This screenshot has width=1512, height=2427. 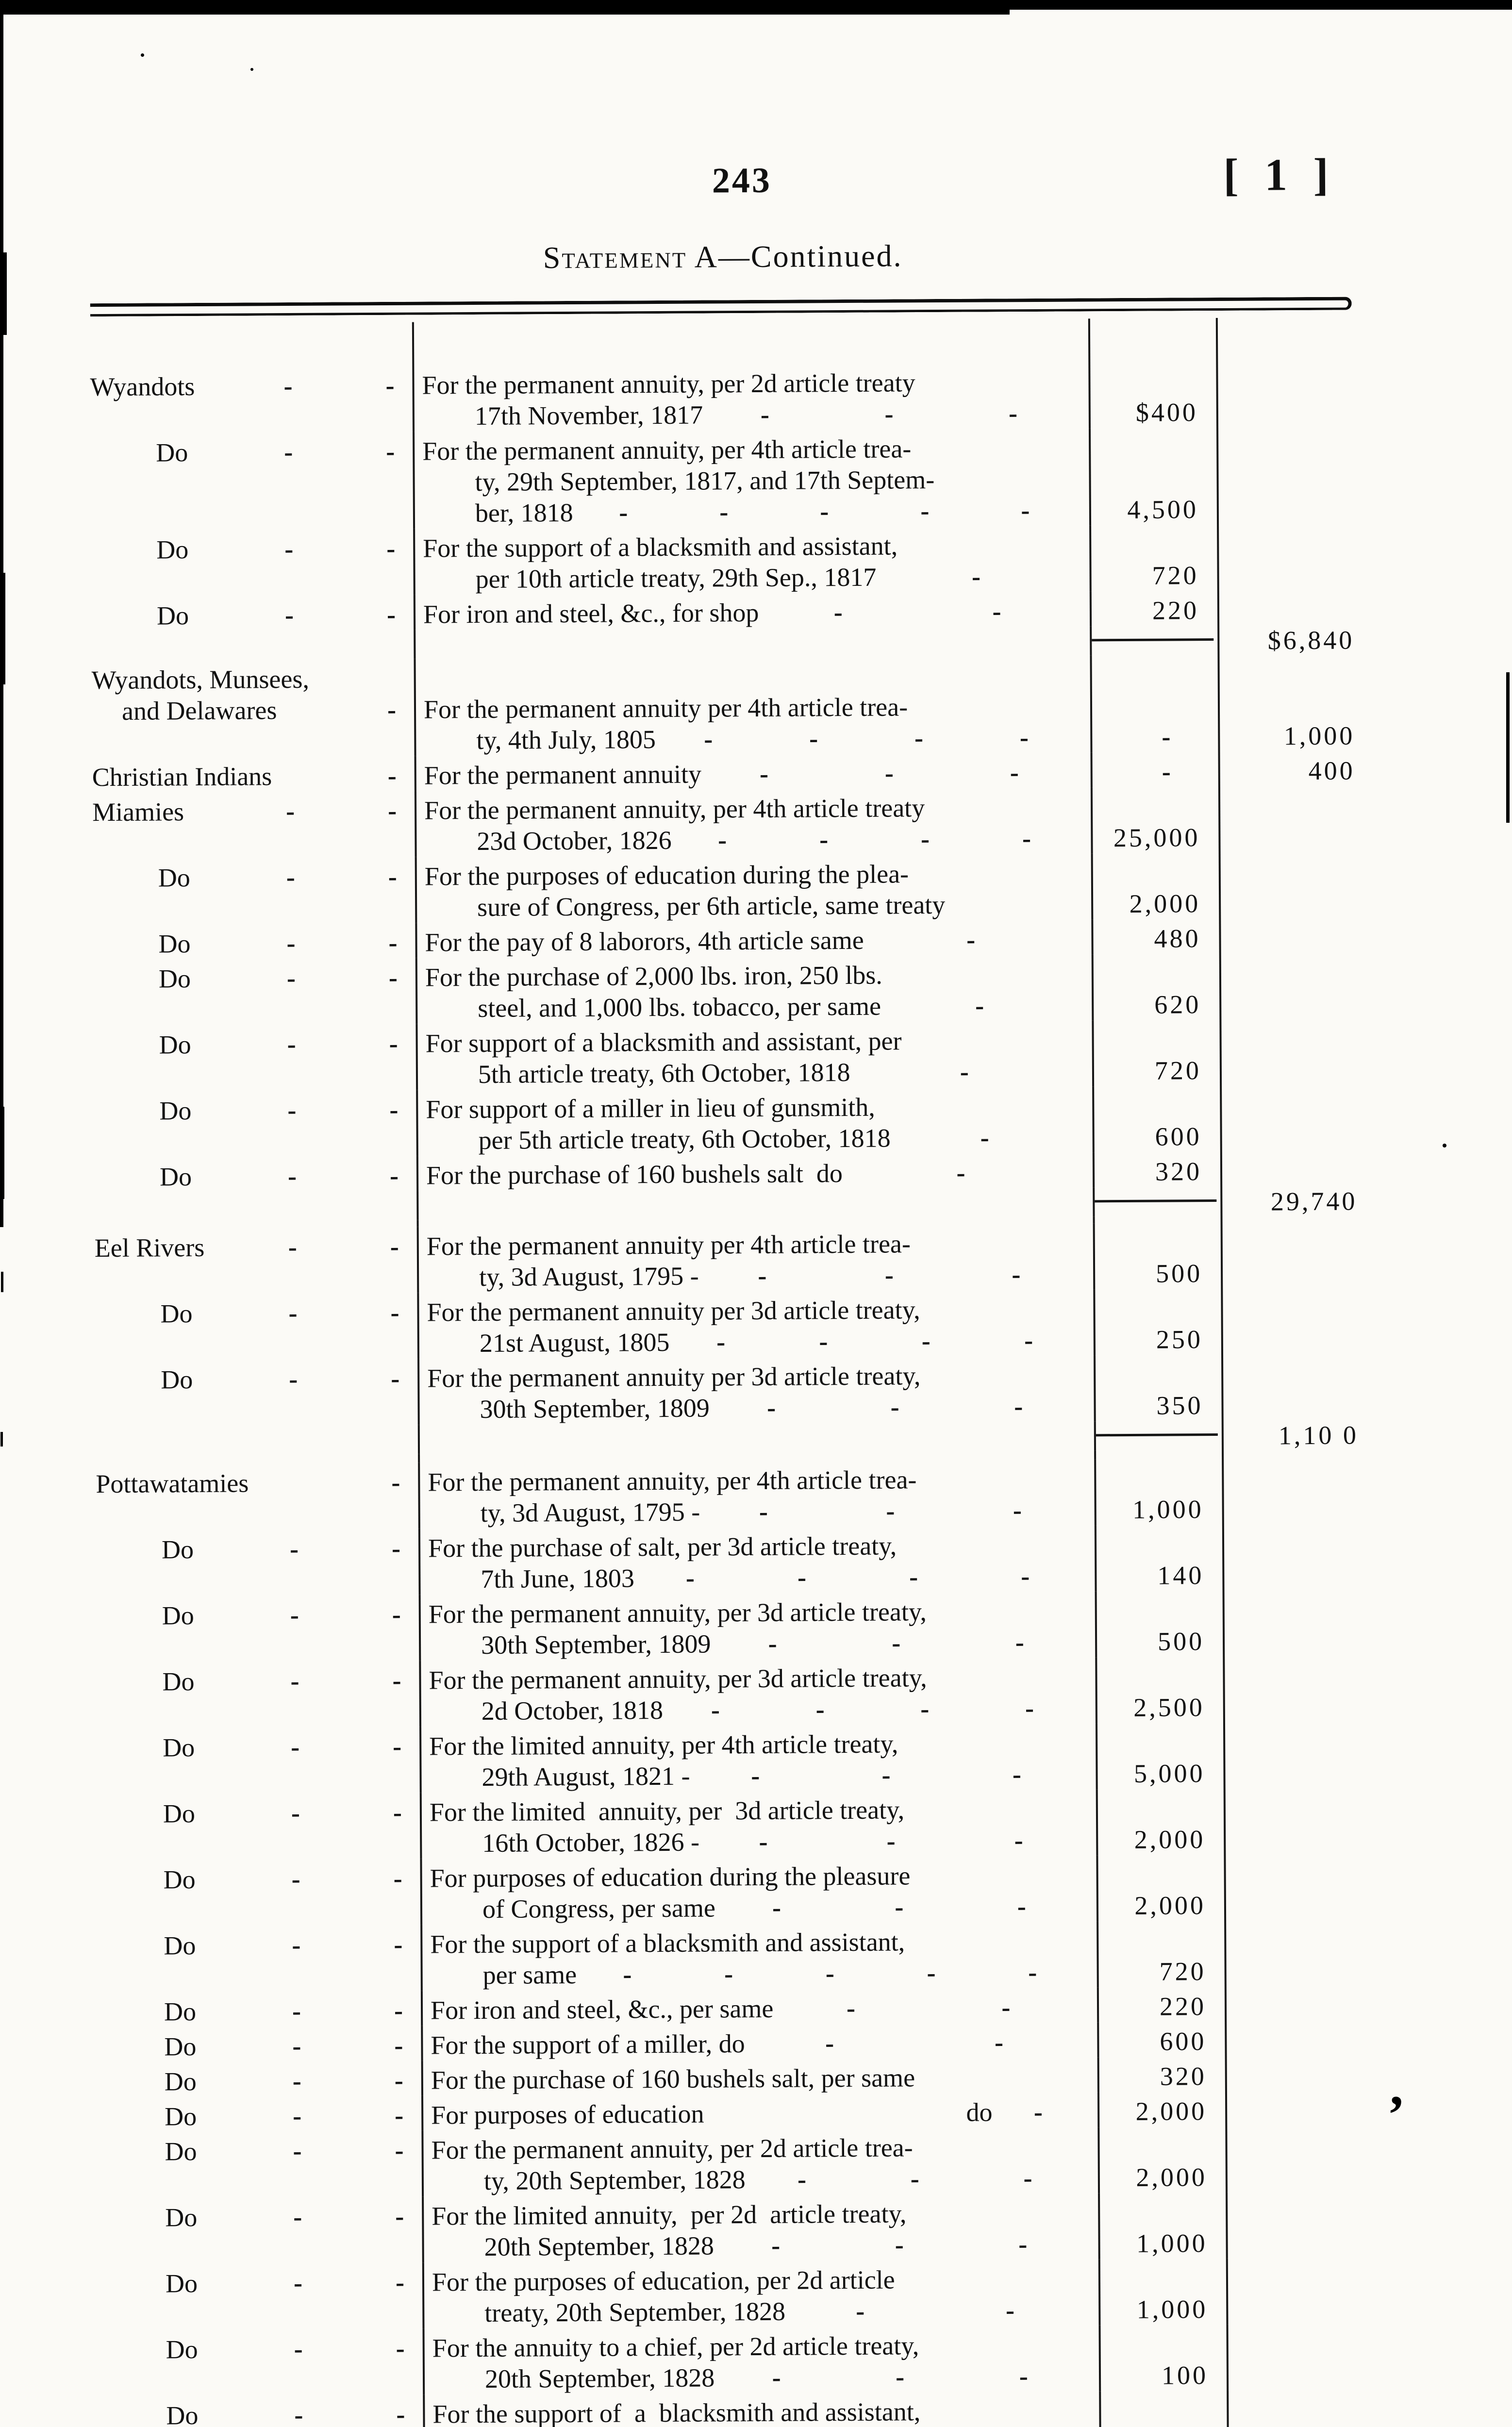 What do you see at coordinates (251, 69) in the screenshot?
I see `scan-artifact-speck` at bounding box center [251, 69].